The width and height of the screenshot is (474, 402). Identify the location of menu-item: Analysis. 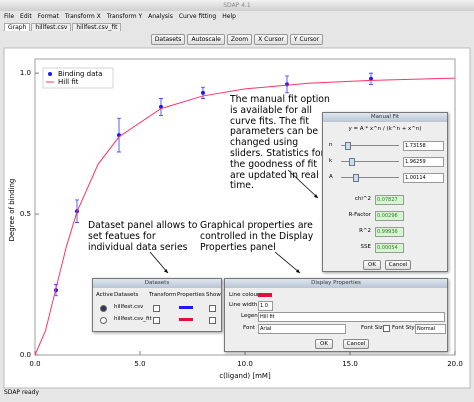
(160, 16).